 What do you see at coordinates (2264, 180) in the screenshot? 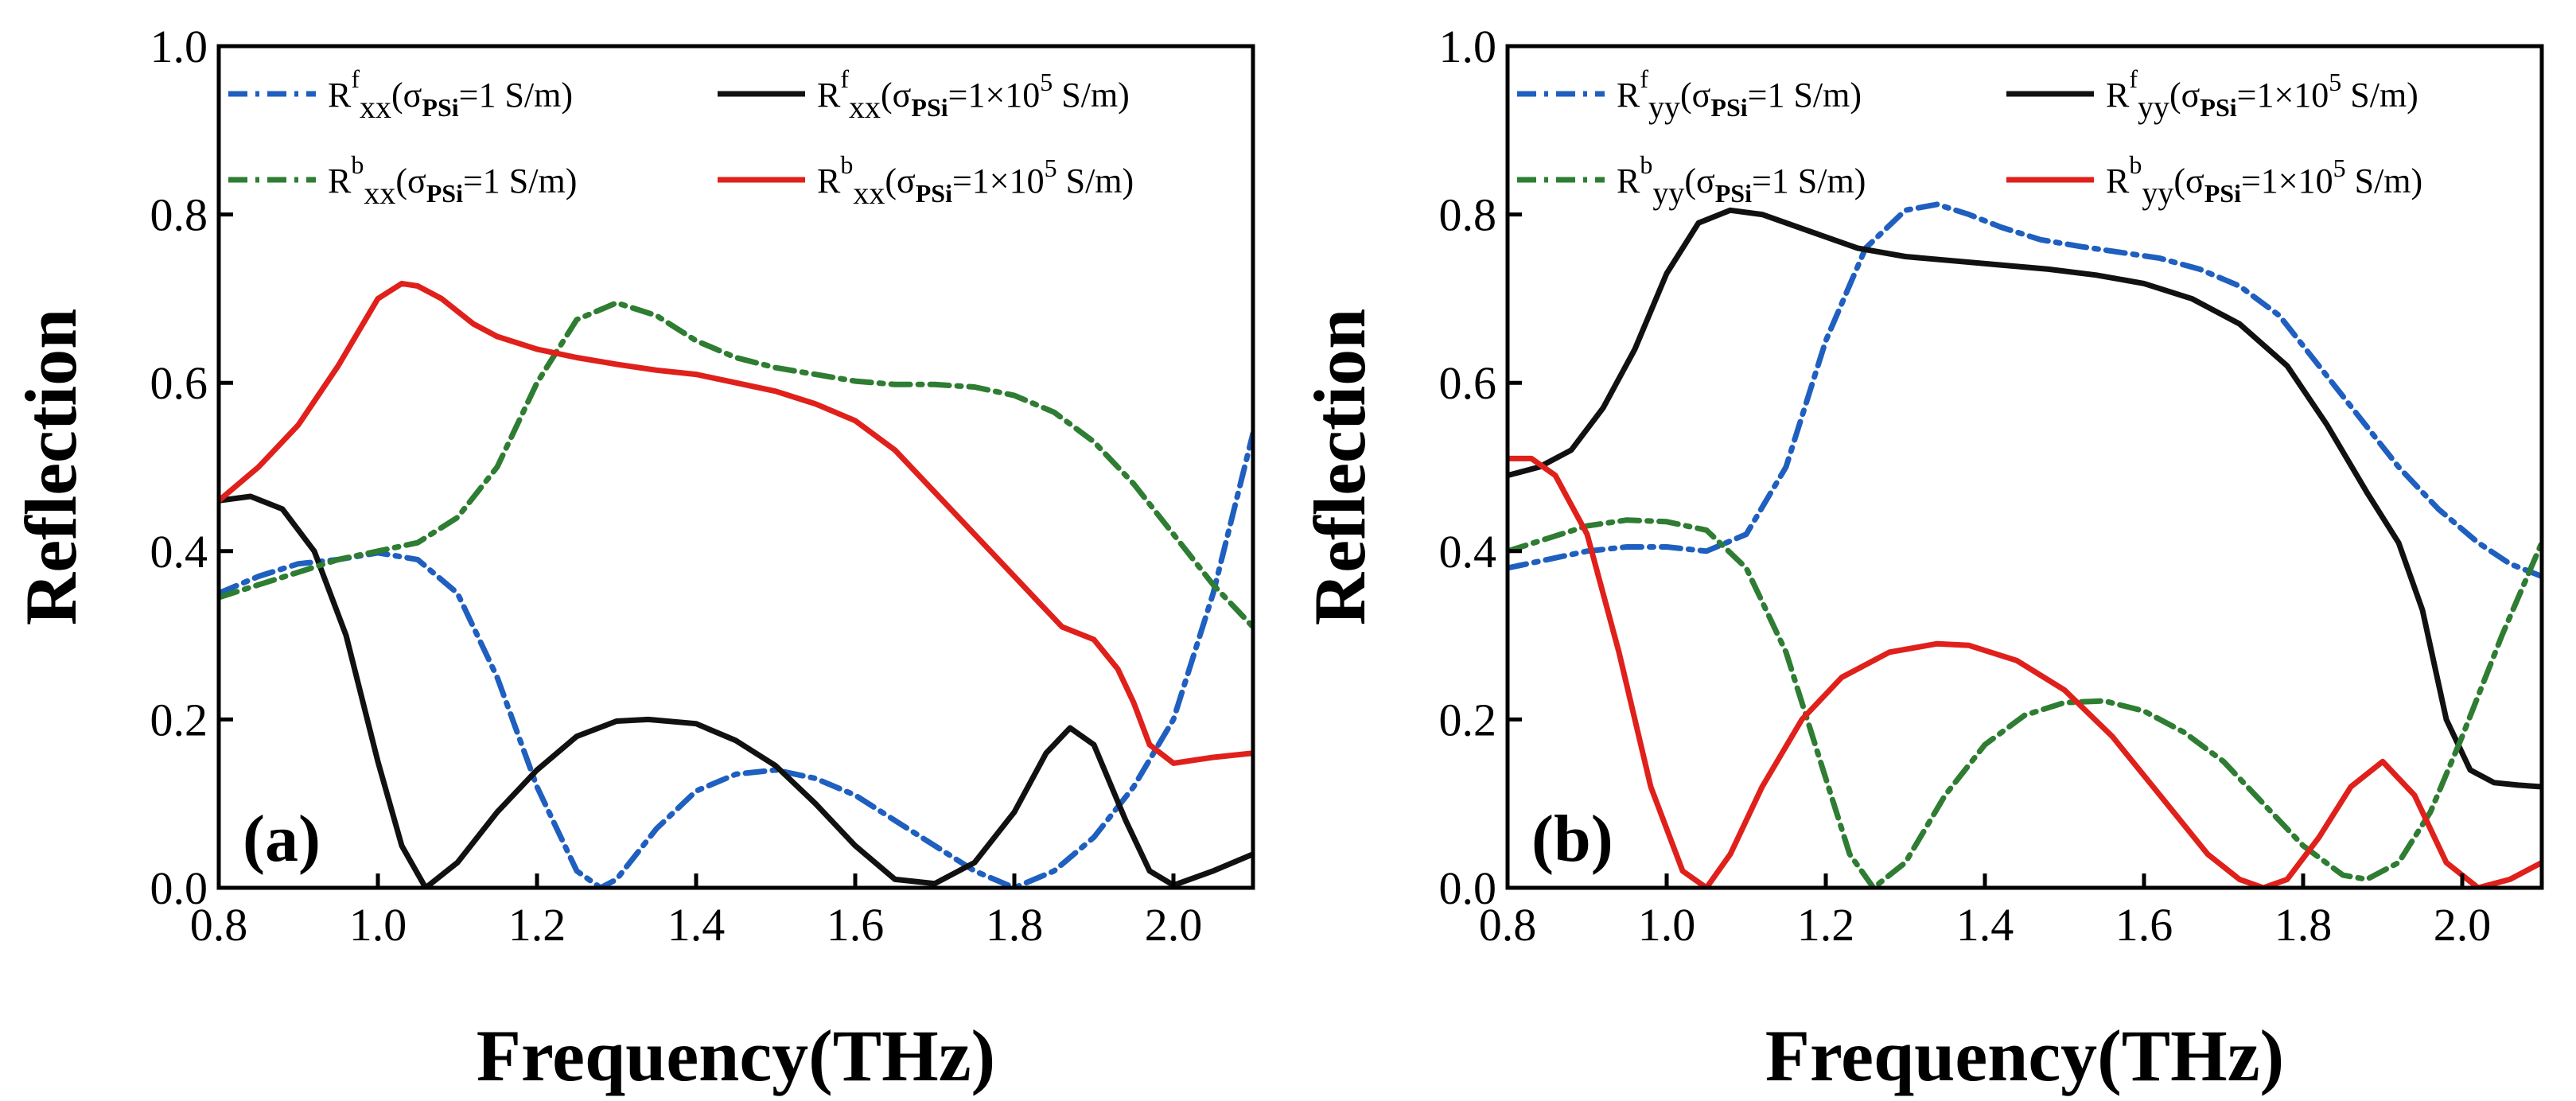
I see `legend-label: Rbyy(σPSi=1×105 S/m)` at bounding box center [2264, 180].